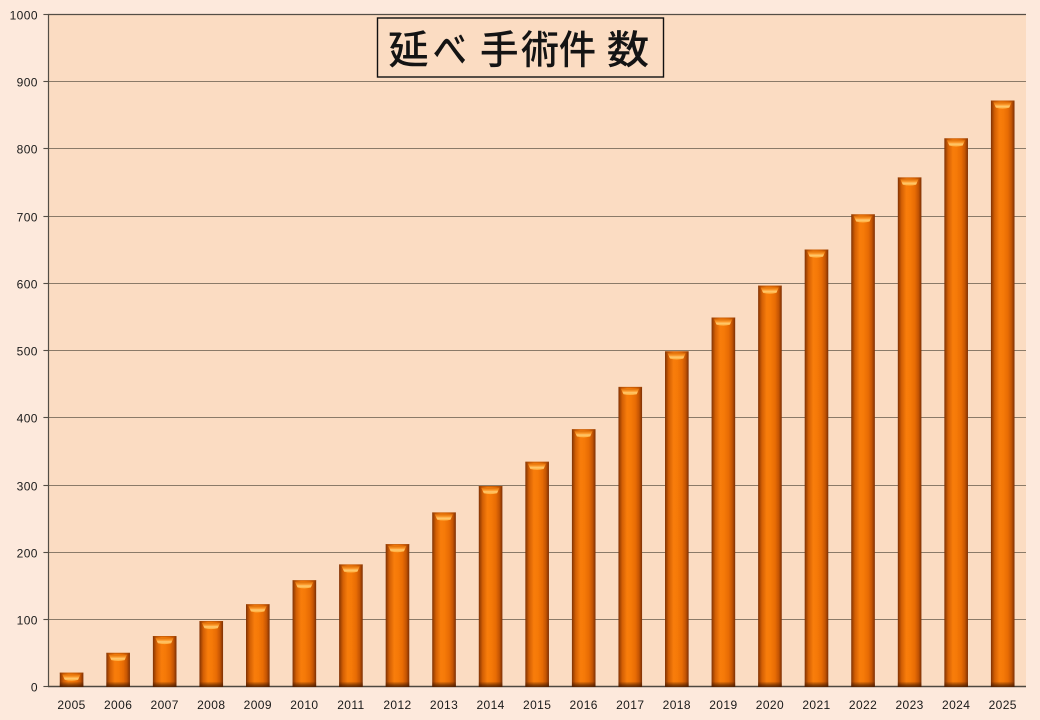 The image size is (1040, 720). What do you see at coordinates (677, 705) in the screenshot?
I see `svg-text: 2018` at bounding box center [677, 705].